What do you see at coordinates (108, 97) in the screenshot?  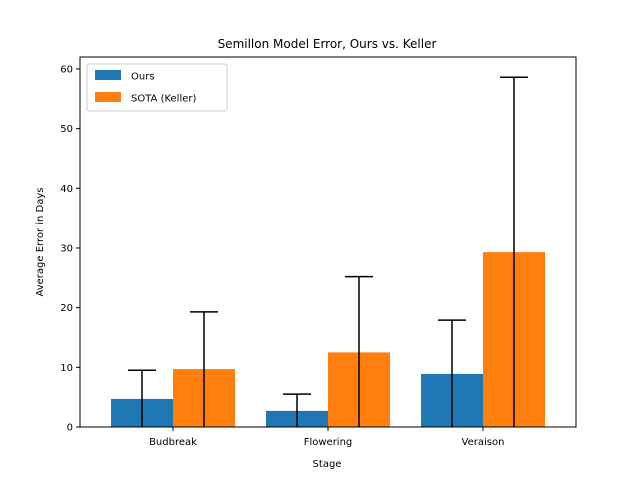 I see `legend-swatch-sota` at bounding box center [108, 97].